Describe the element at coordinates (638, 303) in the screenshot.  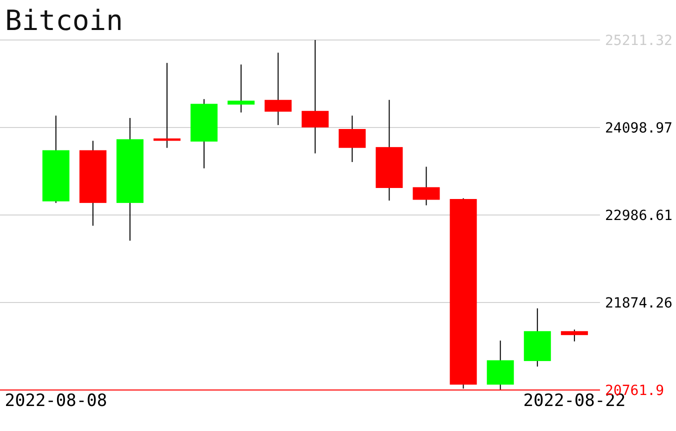
I see `y-tick-label: 21874.26` at that location.